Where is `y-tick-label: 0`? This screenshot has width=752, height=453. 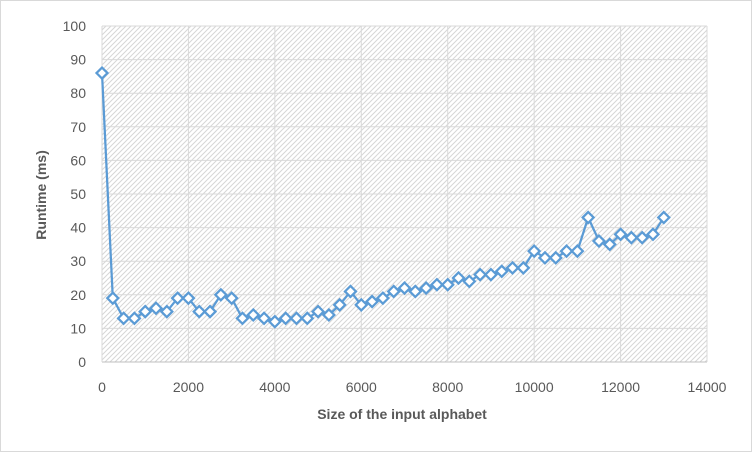 y-tick-label: 0 is located at coordinates (82, 362).